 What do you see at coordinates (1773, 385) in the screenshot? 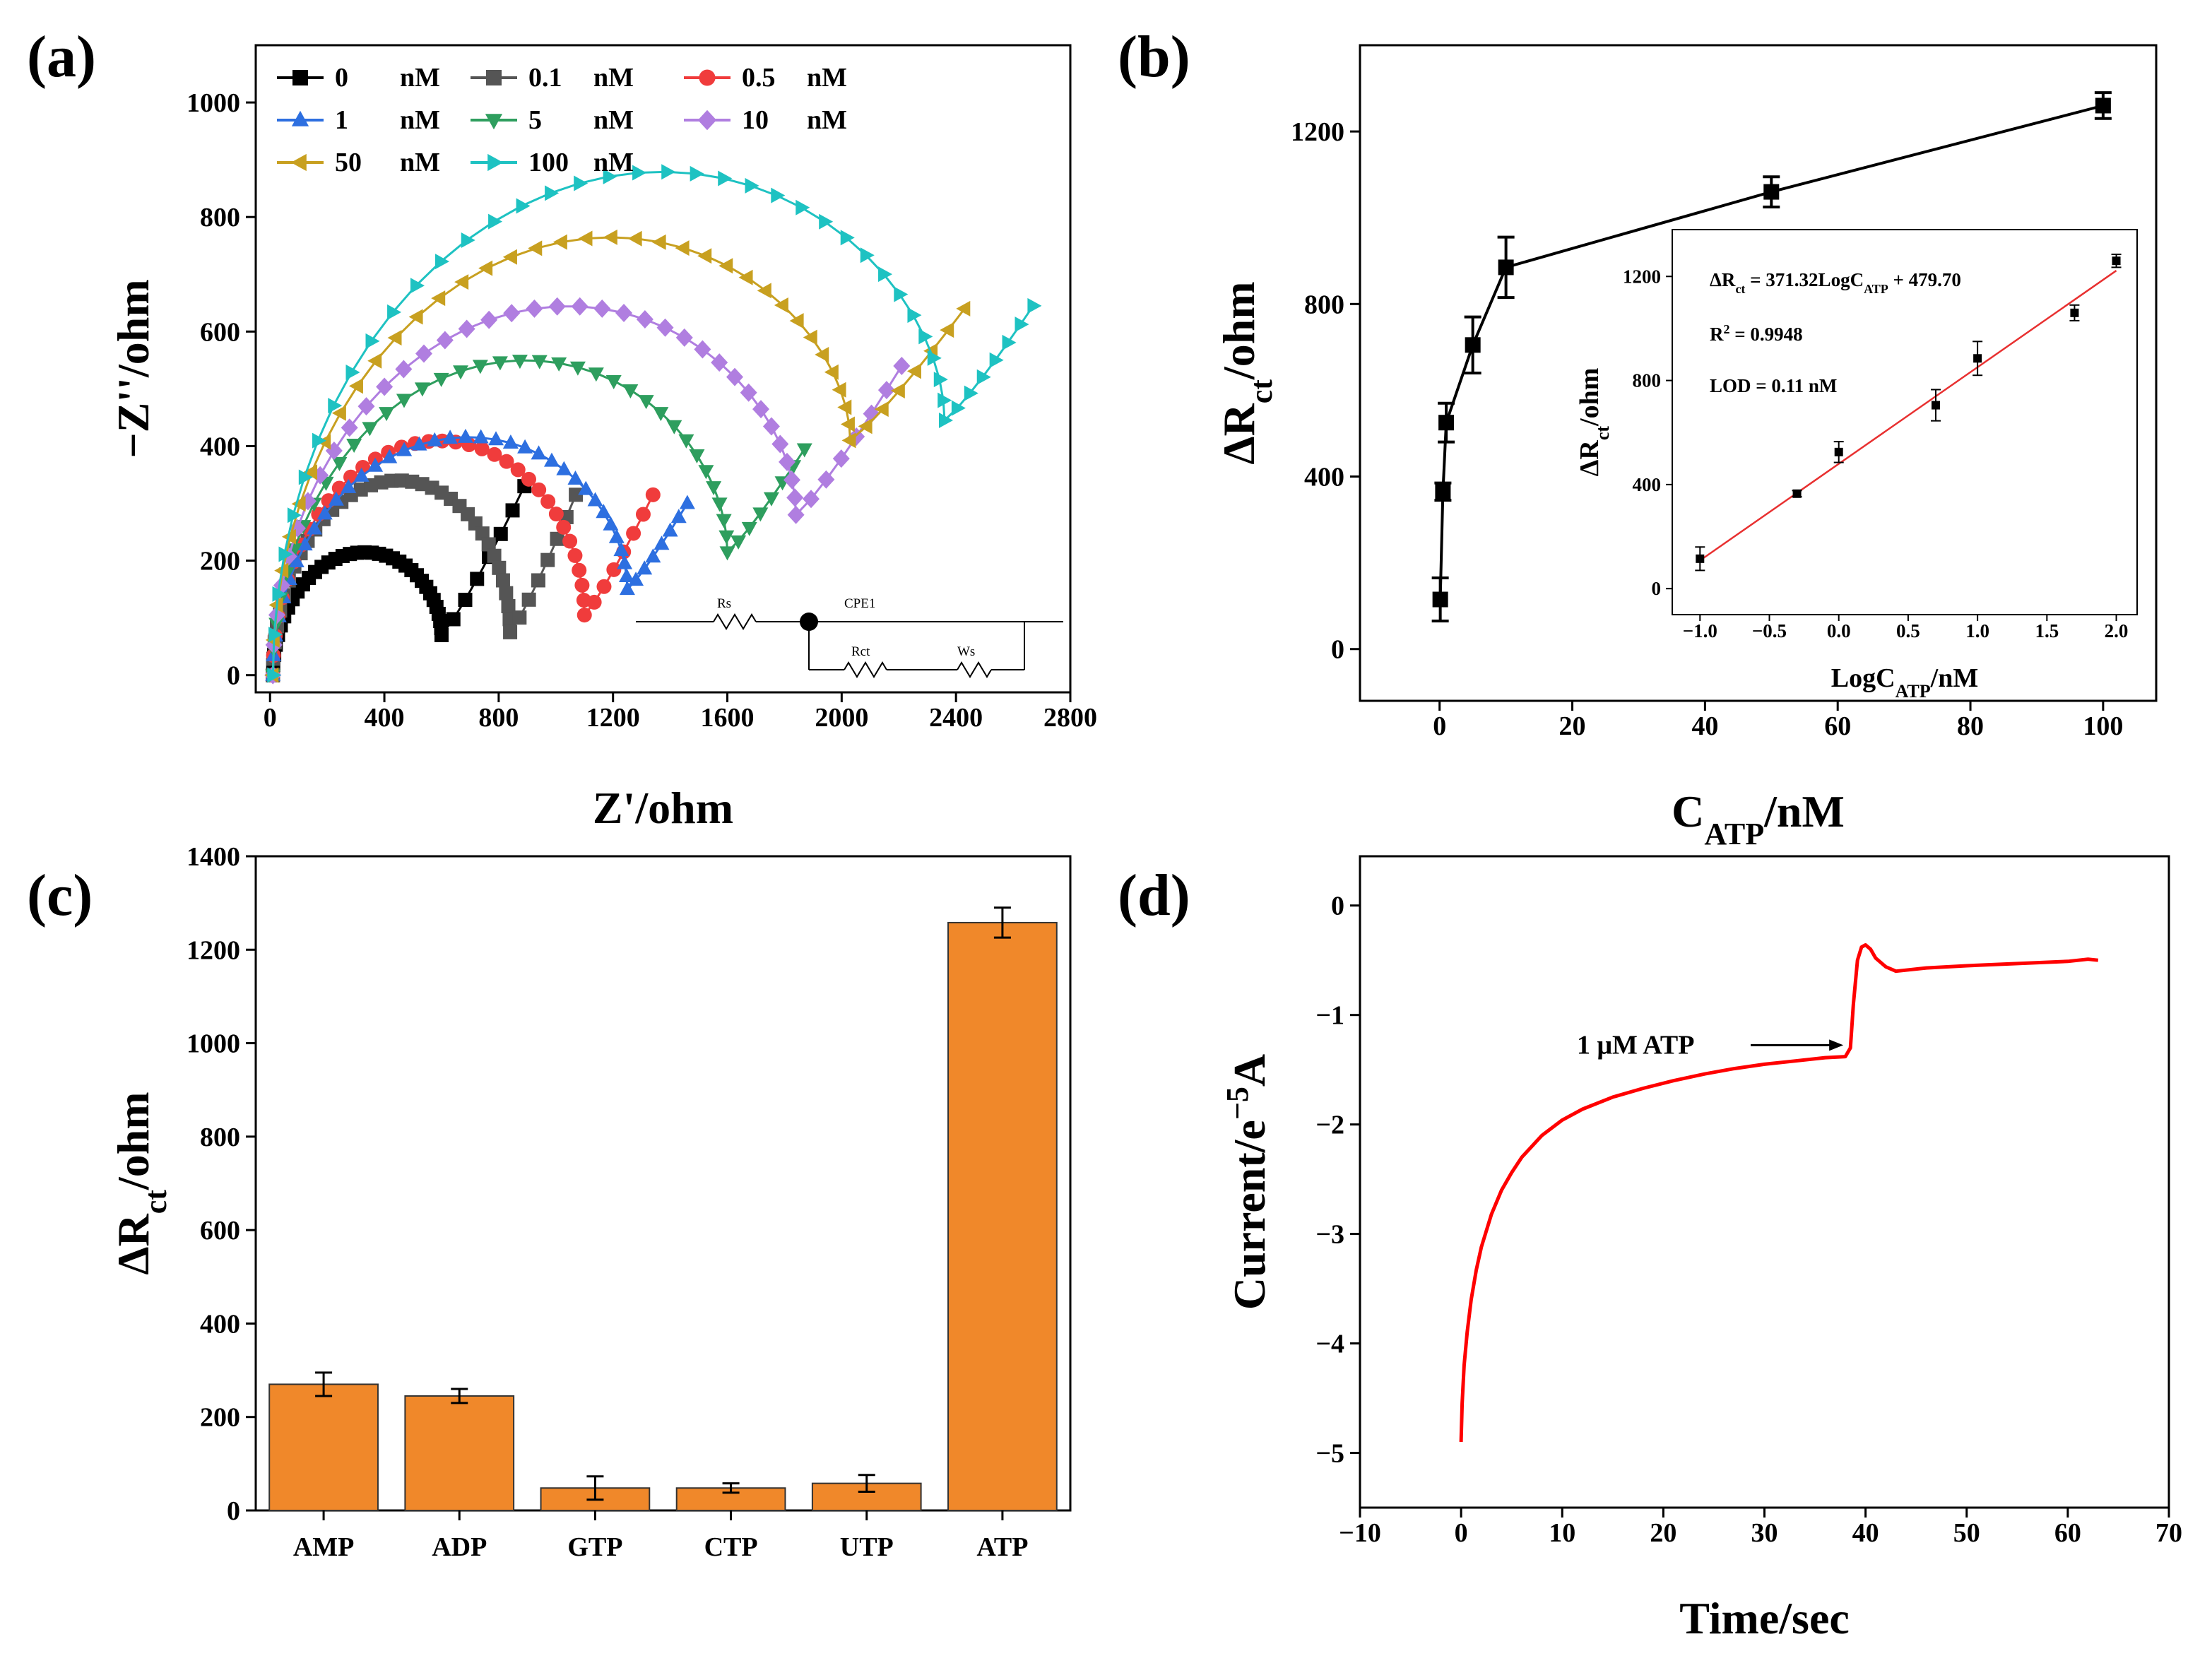
I see `b-inset-lod: LOD = 0.11 nM` at bounding box center [1773, 385].